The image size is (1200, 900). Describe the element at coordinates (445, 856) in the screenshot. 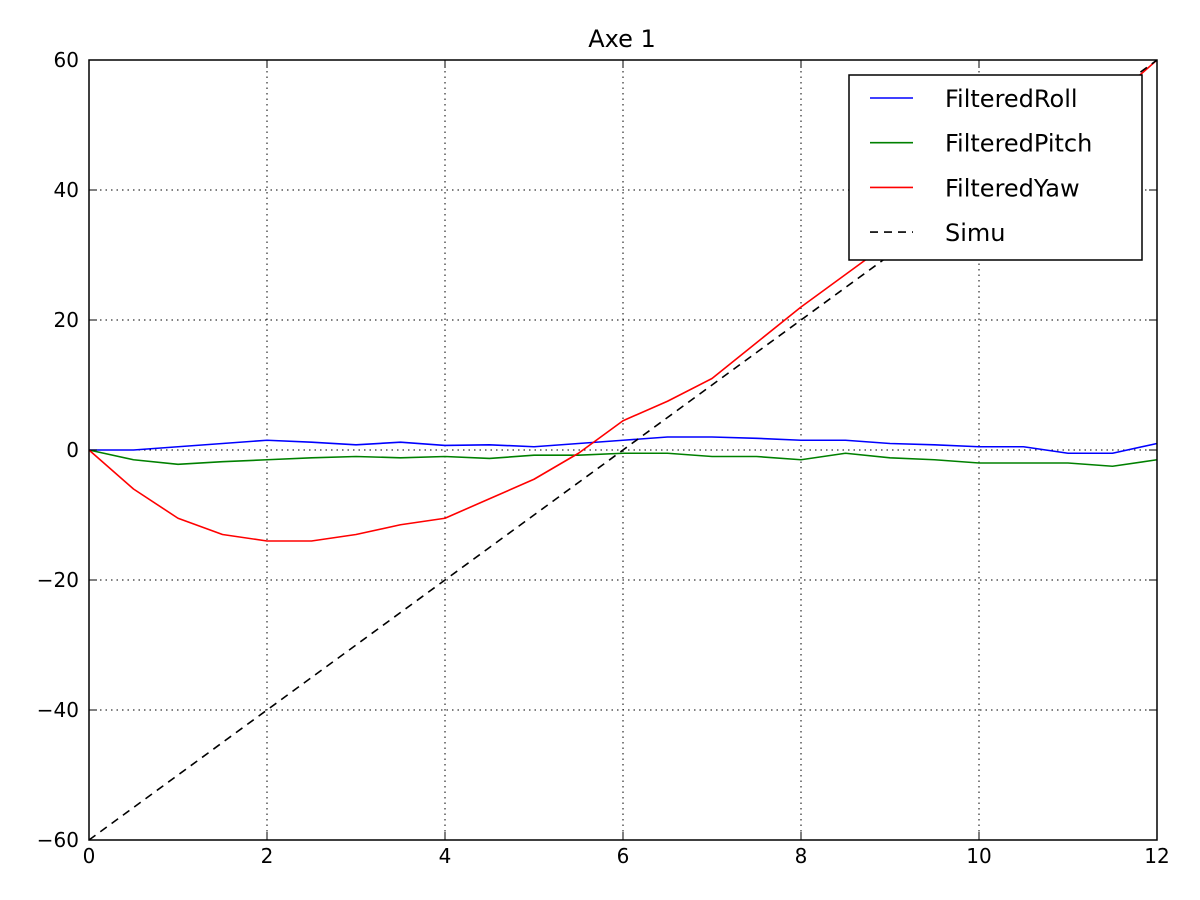

I see `x-tick-label: 4` at that location.